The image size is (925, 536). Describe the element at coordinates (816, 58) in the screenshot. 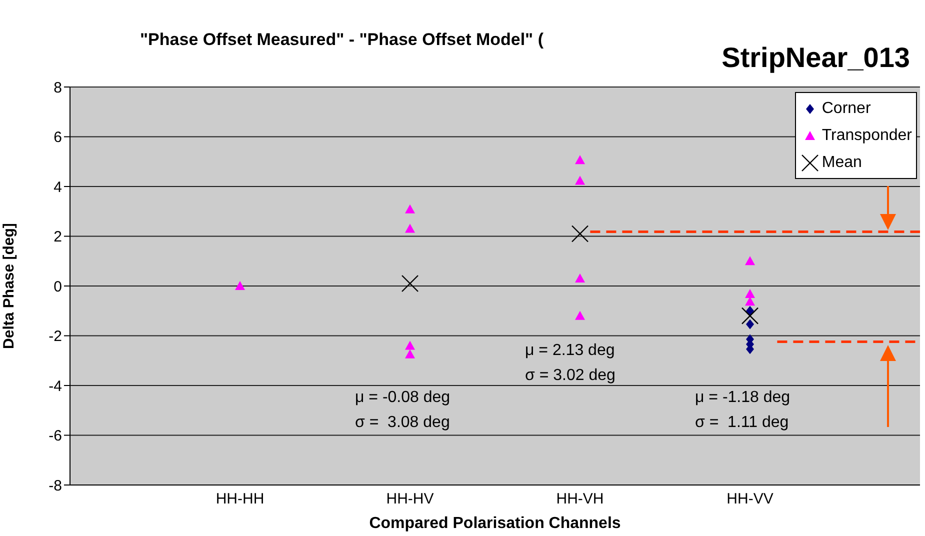

I see `chart-subtitle: StripNear_013` at that location.